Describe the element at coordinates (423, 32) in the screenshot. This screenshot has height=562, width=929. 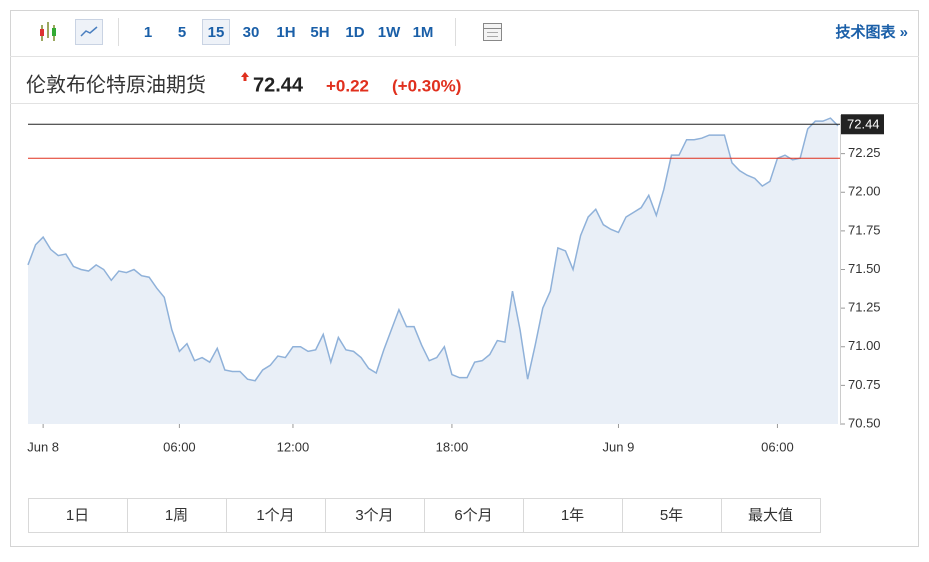
I see `interval-button: 1M` at that location.